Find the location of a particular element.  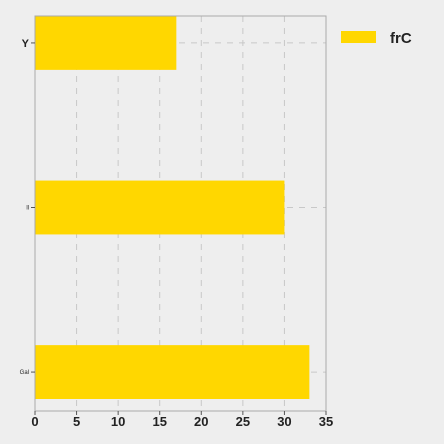

x-tick-label: 0 is located at coordinates (34, 421).